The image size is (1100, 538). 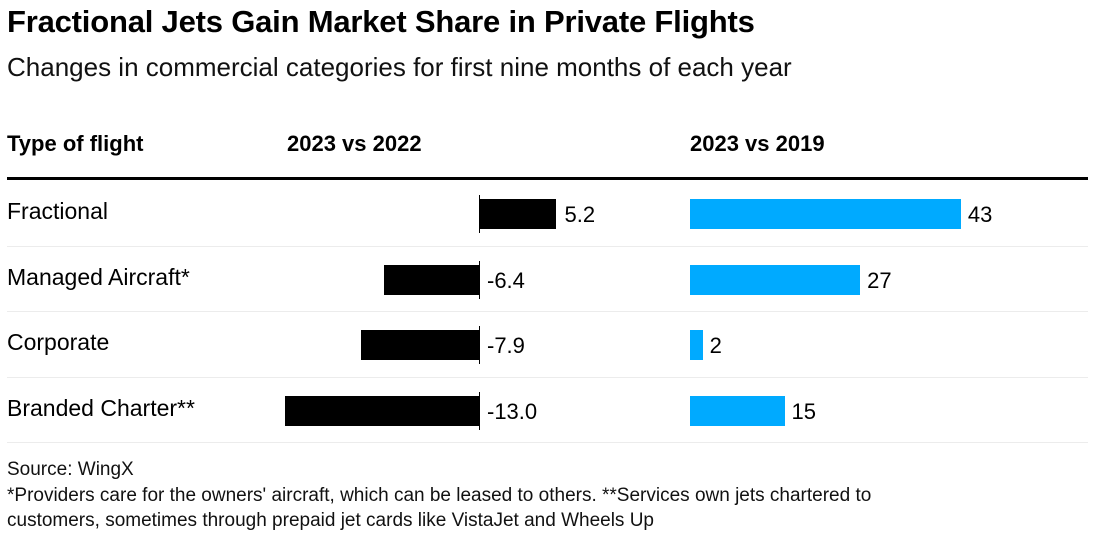 What do you see at coordinates (98, 276) in the screenshot?
I see `row-label: Managed Aircraft*` at bounding box center [98, 276].